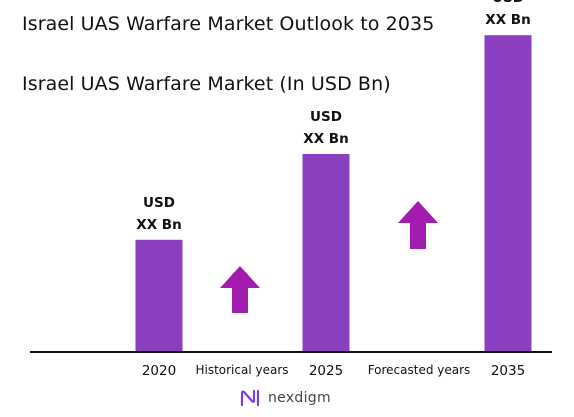 The image size is (574, 417). I want to click on data-label-2020-line1: USD, so click(159, 203).